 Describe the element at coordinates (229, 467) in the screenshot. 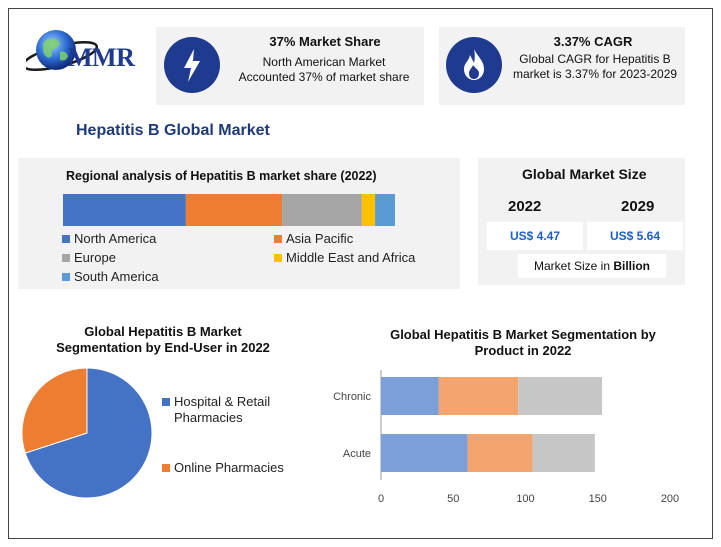

I see `legend-label: Online Pharmacies` at that location.